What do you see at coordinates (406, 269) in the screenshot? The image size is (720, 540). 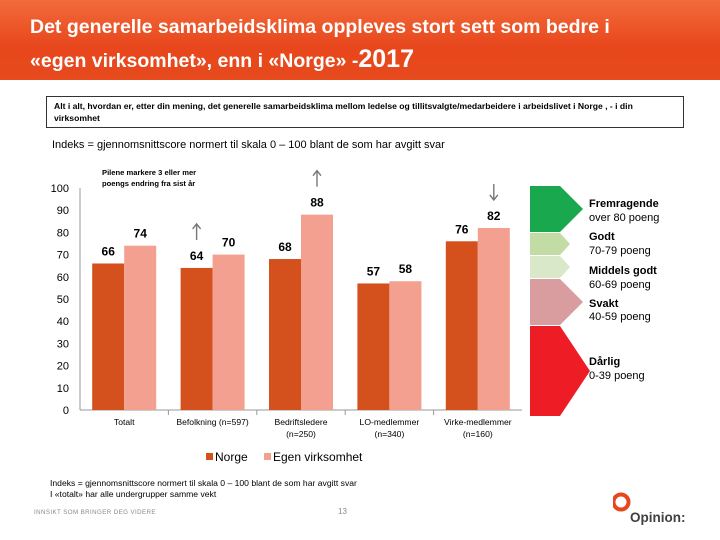 I see `data-label: 58` at bounding box center [406, 269].